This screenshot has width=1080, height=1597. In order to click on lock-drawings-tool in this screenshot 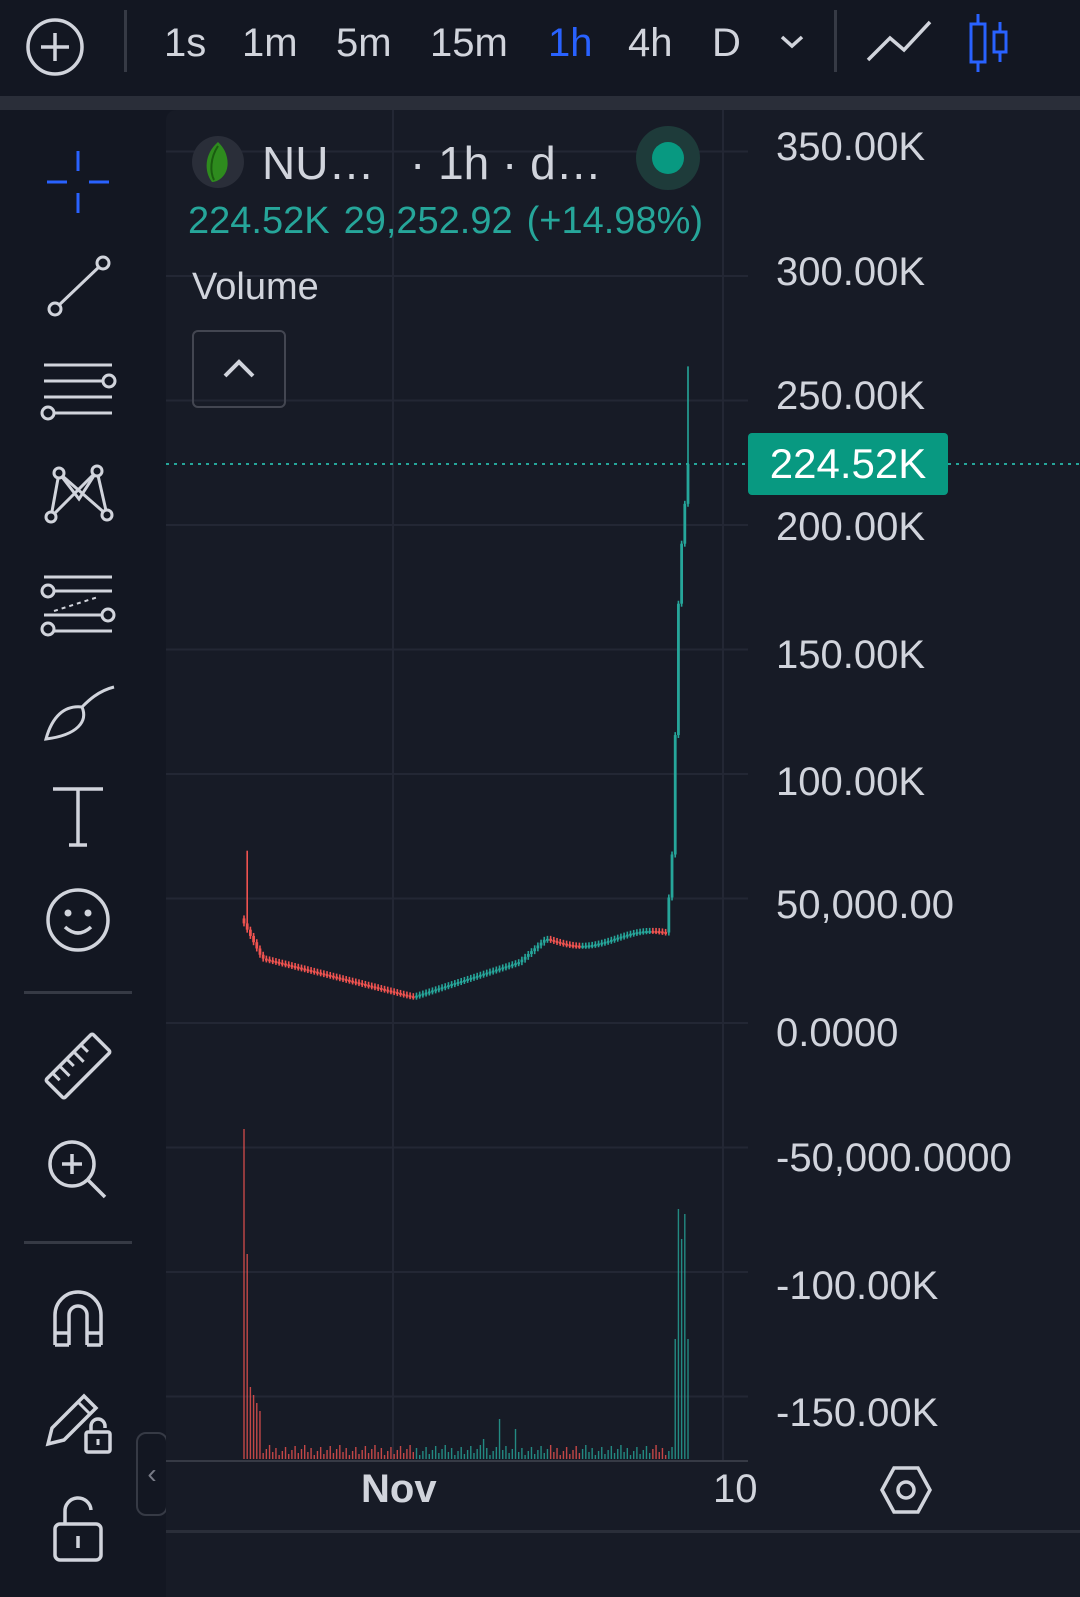, I will do `click(78, 1420)`.